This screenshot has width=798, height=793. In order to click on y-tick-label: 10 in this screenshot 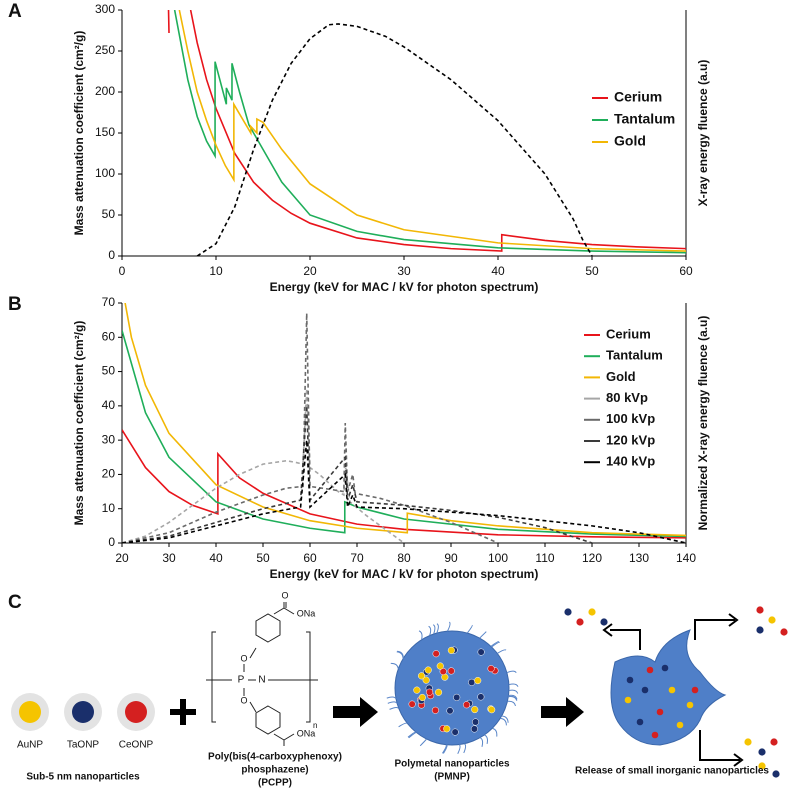, I will do `click(109, 508)`.